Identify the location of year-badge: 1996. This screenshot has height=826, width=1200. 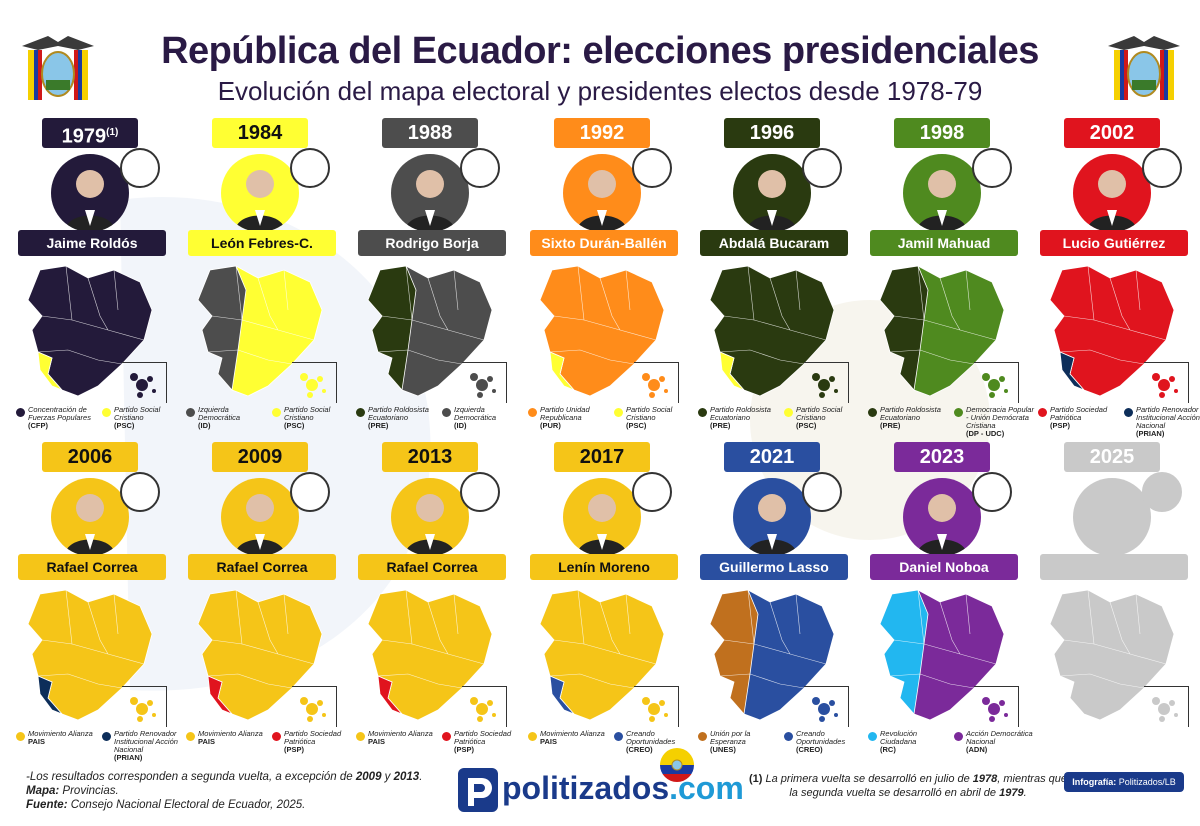
(772, 133).